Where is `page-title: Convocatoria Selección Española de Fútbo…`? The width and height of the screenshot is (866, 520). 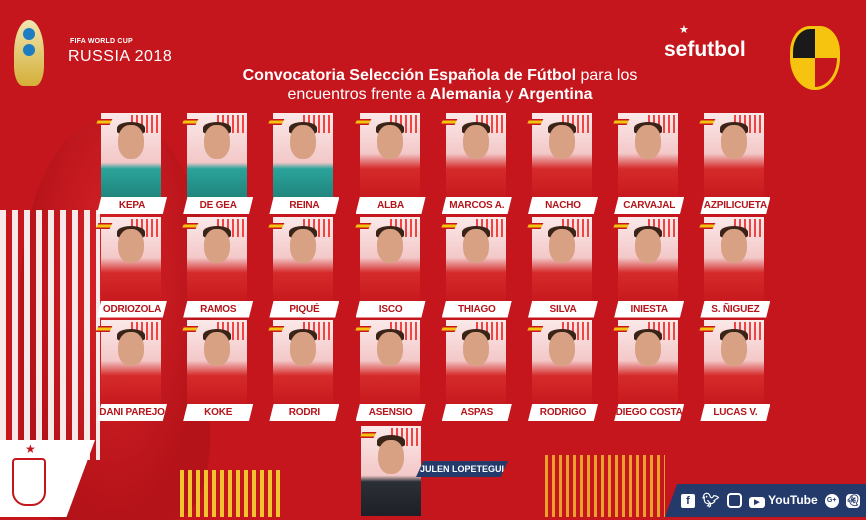
page-title: Convocatoria Selección Española de Fútbo… is located at coordinates (440, 85).